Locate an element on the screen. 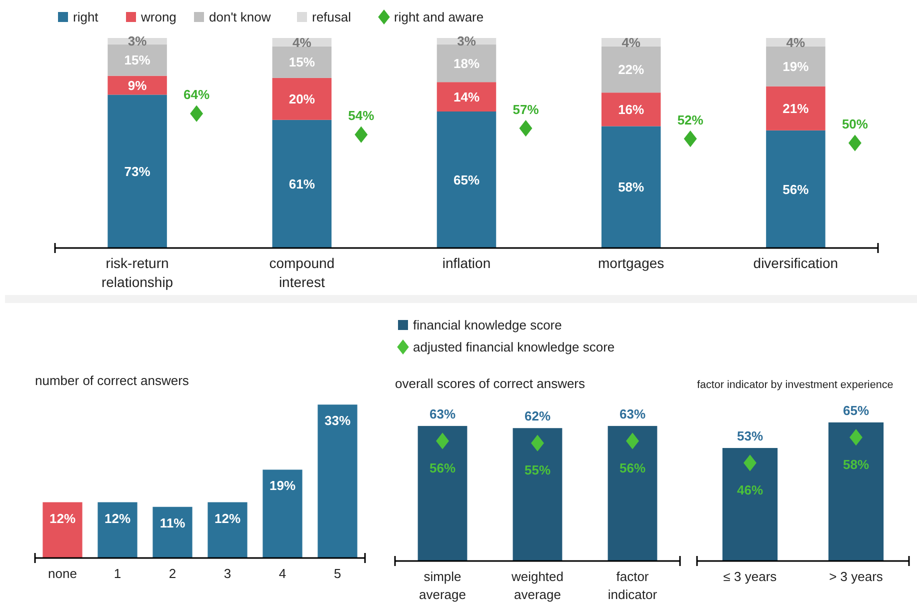 The height and width of the screenshot is (605, 917). data-label: 61% is located at coordinates (302, 184).